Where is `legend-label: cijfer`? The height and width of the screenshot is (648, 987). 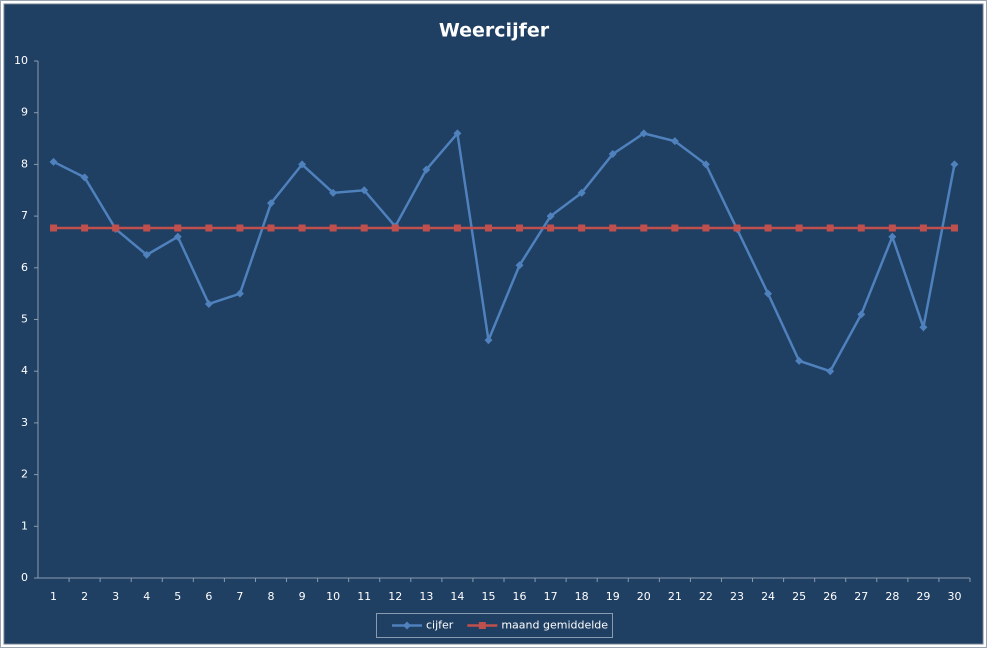 legend-label: cijfer is located at coordinates (440, 625).